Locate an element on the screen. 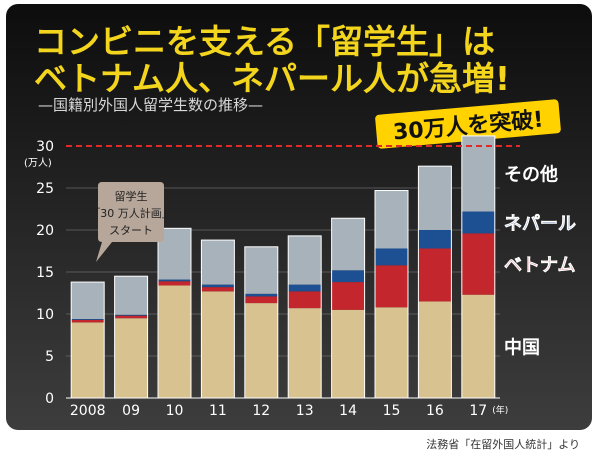 The width and height of the screenshot is (600, 462). source-note: 法務省「在留外国人統計」より is located at coordinates (503, 444).